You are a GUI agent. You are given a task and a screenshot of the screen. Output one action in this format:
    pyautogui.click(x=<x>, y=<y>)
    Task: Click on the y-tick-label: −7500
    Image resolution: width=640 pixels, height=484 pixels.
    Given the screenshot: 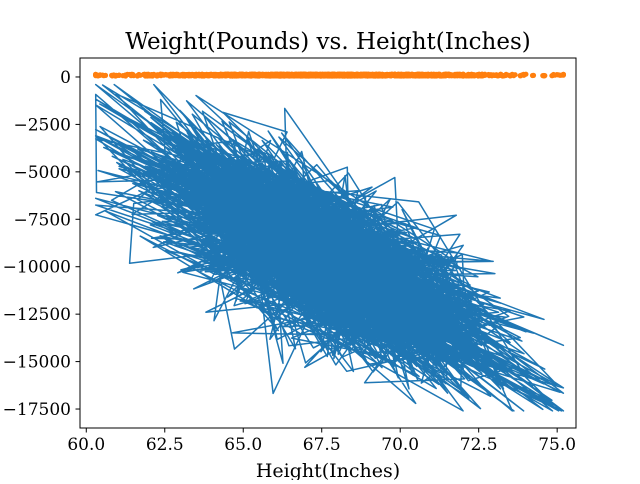 What is the action you would take?
    pyautogui.click(x=42, y=220)
    